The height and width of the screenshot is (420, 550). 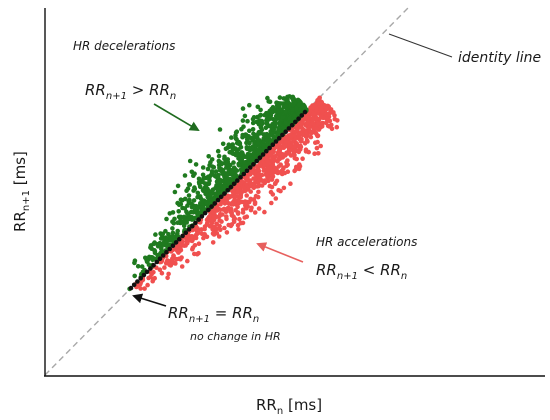 I want to click on no-change-series, so click(x=218, y=200).